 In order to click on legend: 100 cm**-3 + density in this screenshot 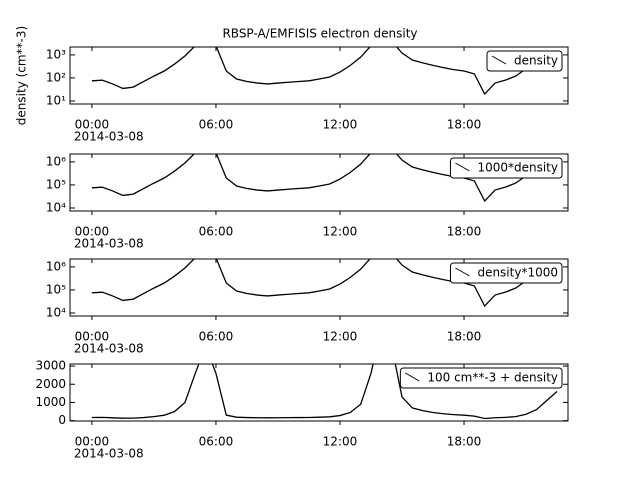, I will do `click(481, 378)`.